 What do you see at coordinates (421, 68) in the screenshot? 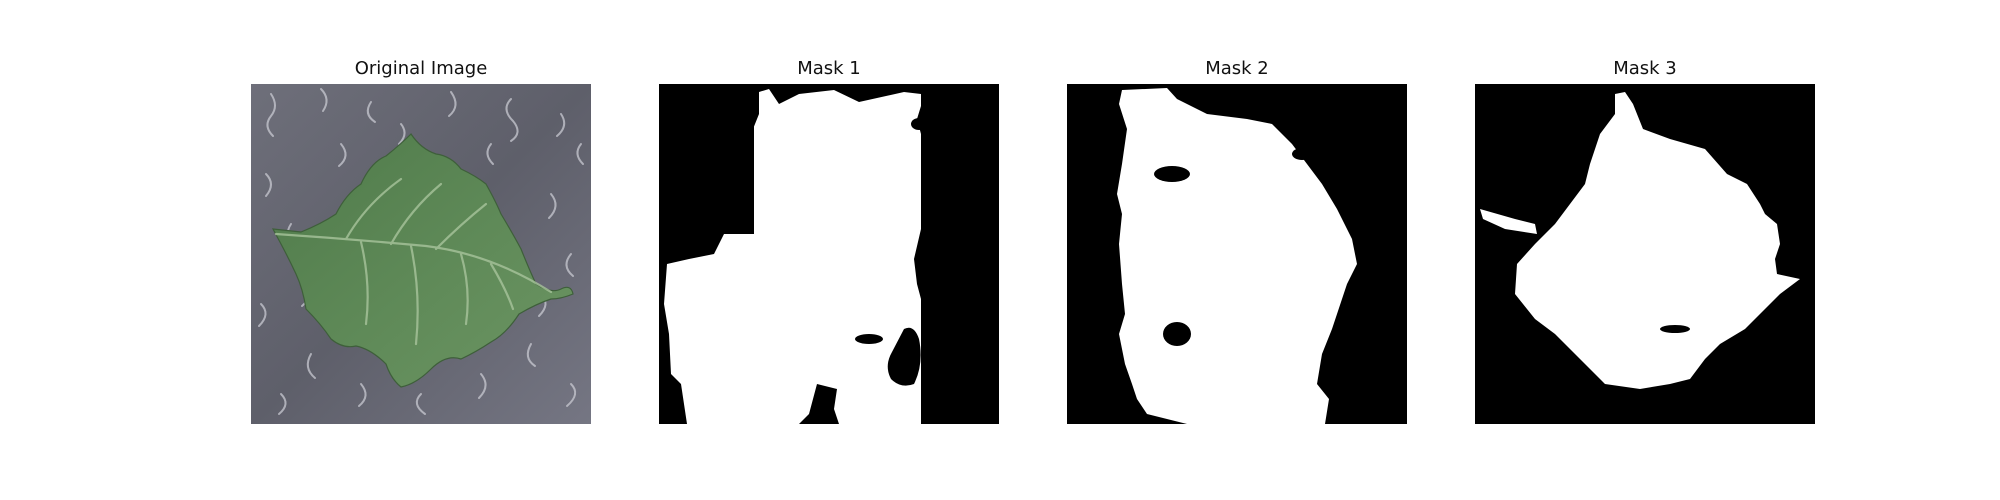
I see `panel-title-original: Original Image` at bounding box center [421, 68].